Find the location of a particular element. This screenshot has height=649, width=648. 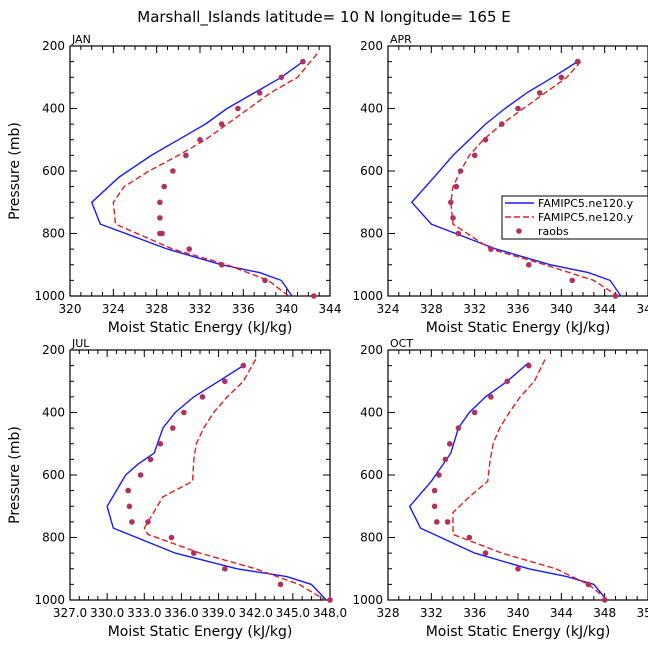

panel-label: JUL is located at coordinates (80, 343).